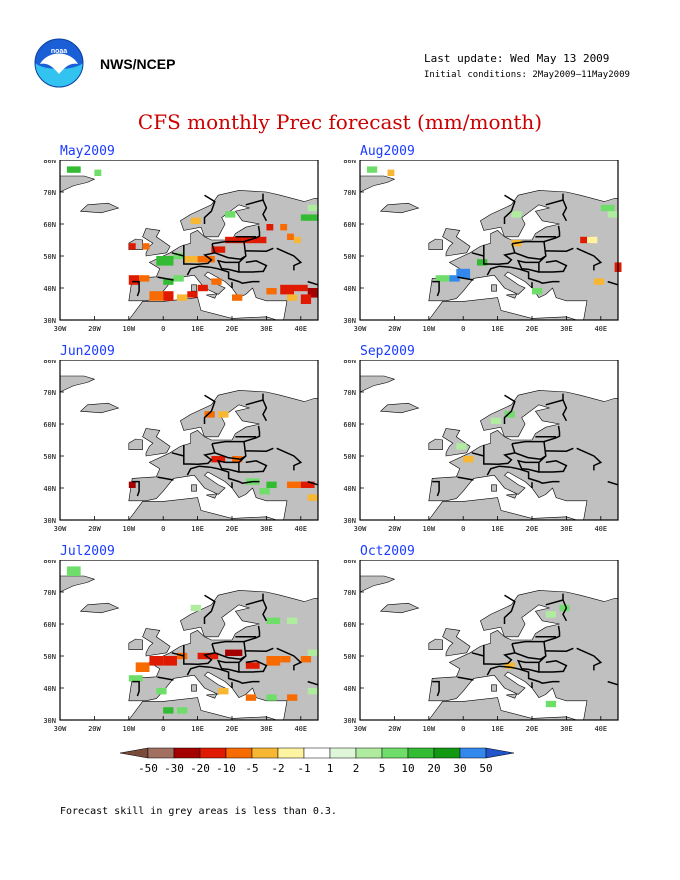 The image size is (680, 880). Describe the element at coordinates (87, 151) in the screenshot. I see `panel-title: May2009` at that location.